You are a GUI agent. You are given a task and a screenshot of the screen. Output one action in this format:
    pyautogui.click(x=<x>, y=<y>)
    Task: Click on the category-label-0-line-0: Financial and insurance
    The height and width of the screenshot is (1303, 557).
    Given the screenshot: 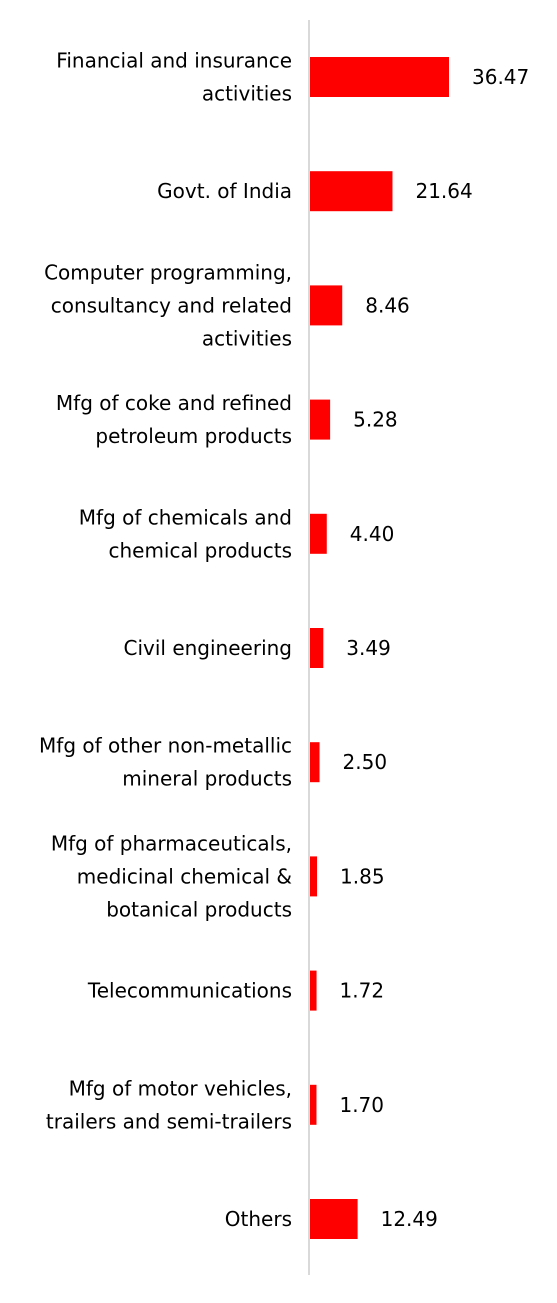 What is the action you would take?
    pyautogui.click(x=174, y=61)
    